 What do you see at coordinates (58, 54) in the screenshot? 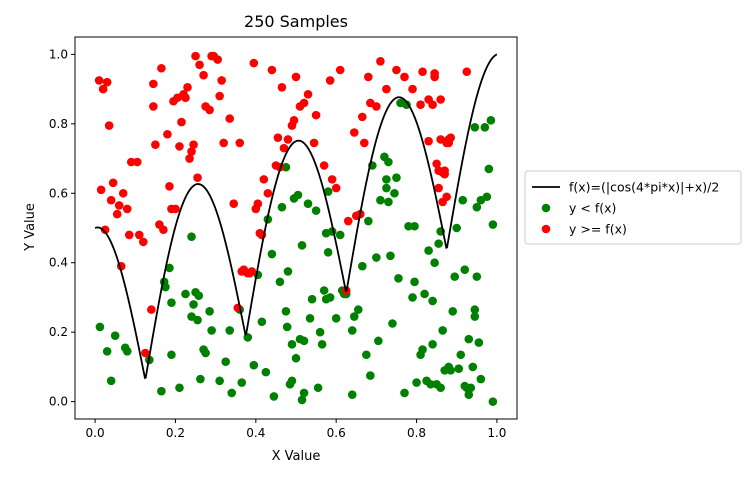
I see `y-tick-label: 1.0` at bounding box center [58, 54].